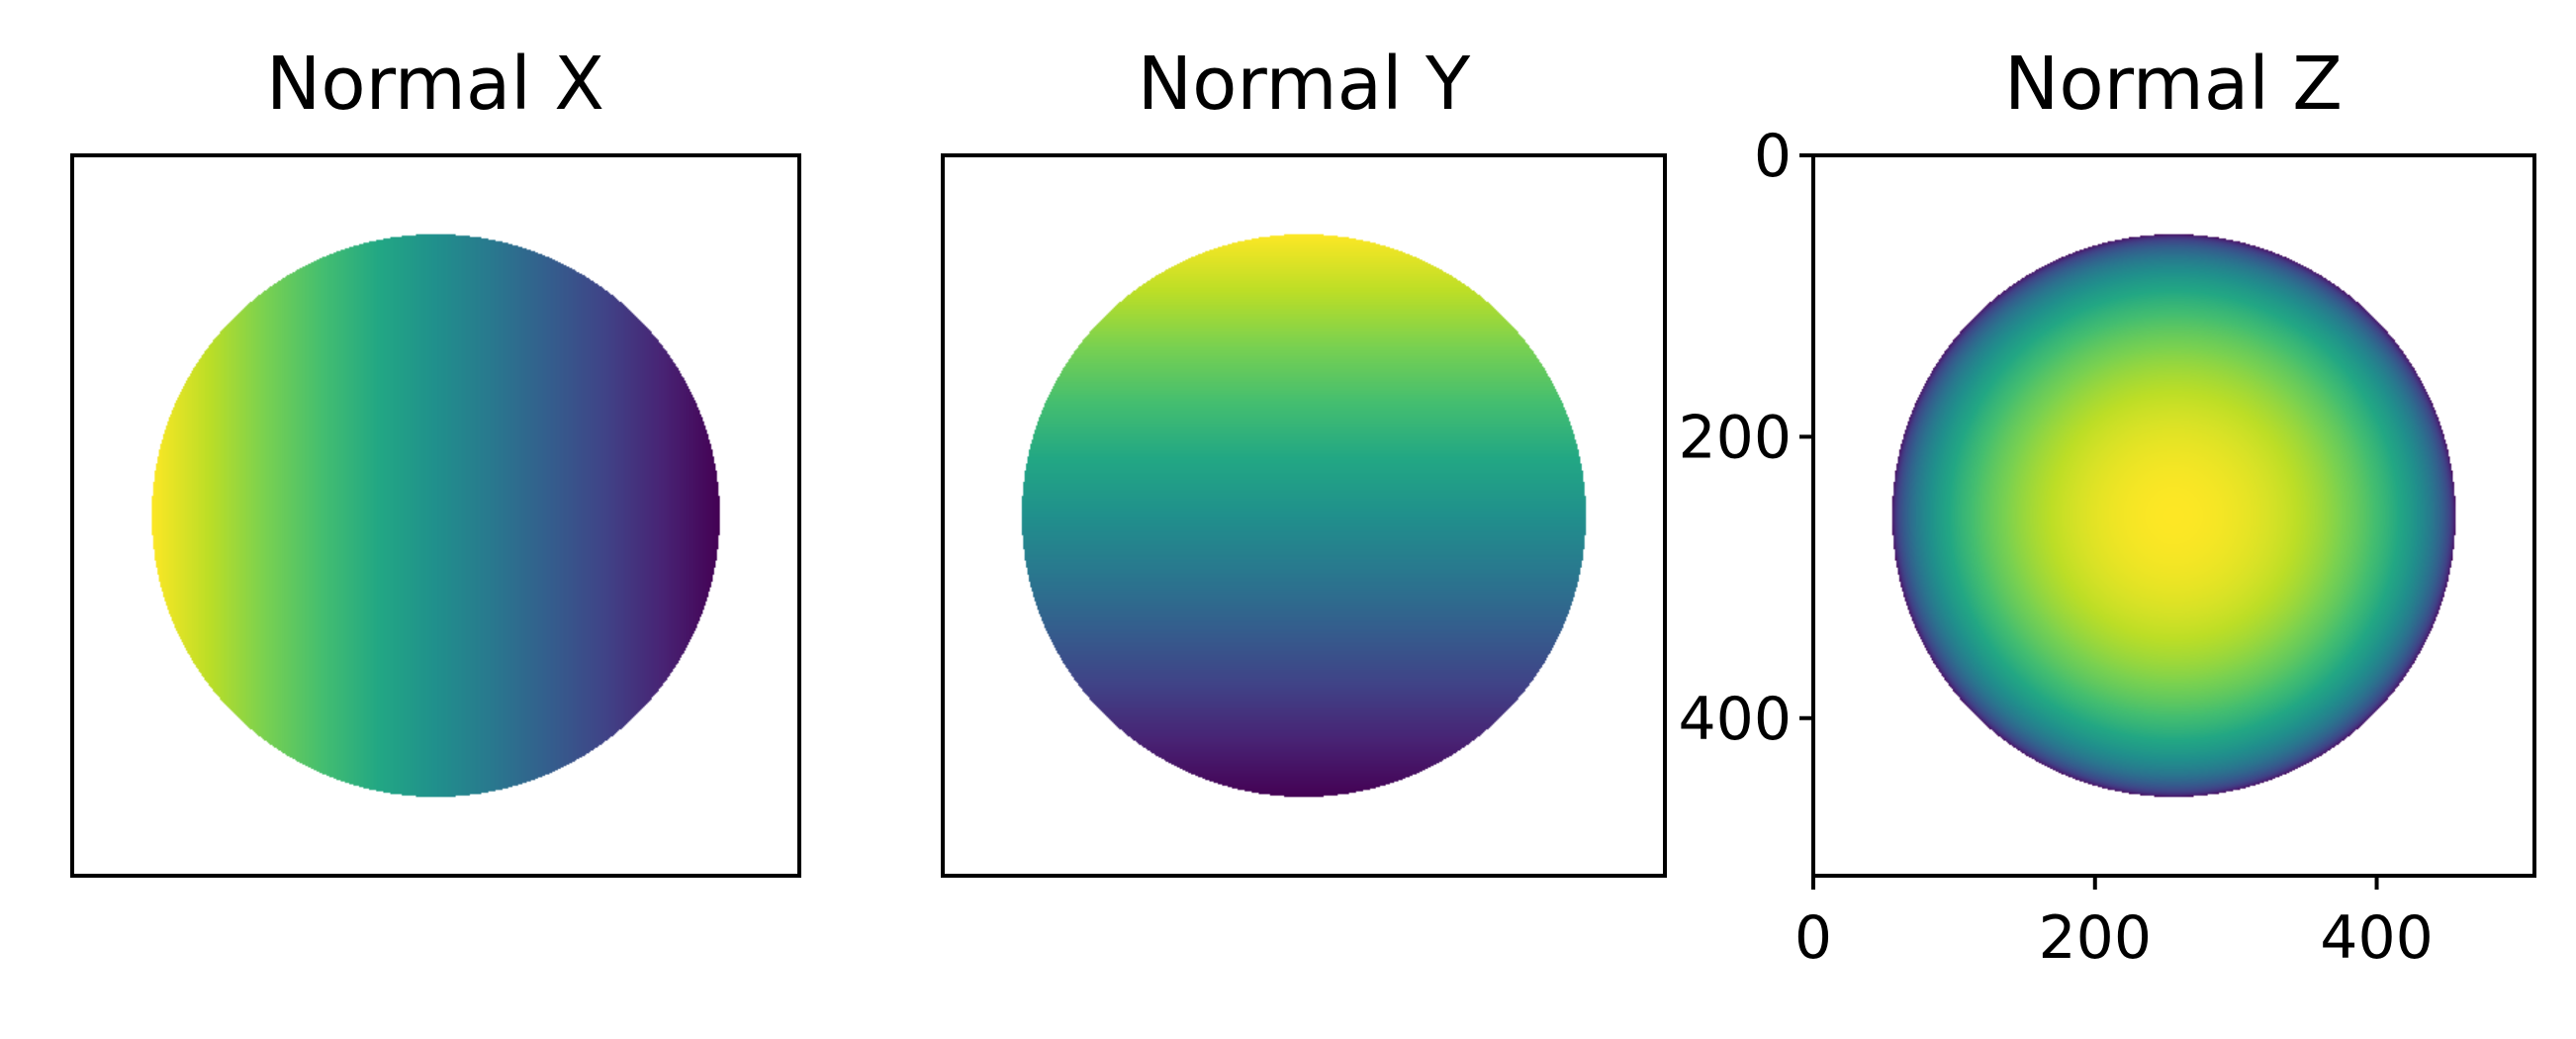 The image size is (2576, 1039). What do you see at coordinates (1773, 156) in the screenshot?
I see `y-tick-label: 0` at bounding box center [1773, 156].